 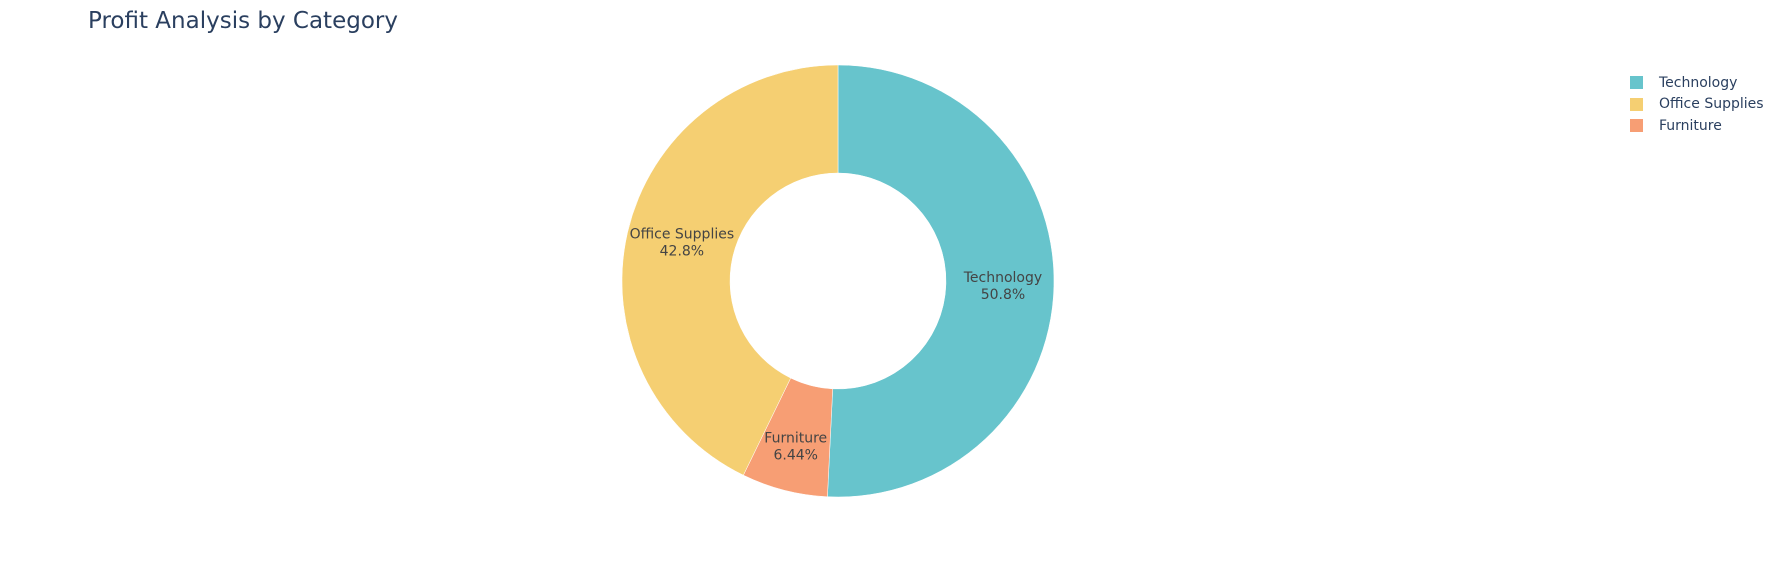 I want to click on slice-label-name-technology: Technology, so click(x=1002, y=278).